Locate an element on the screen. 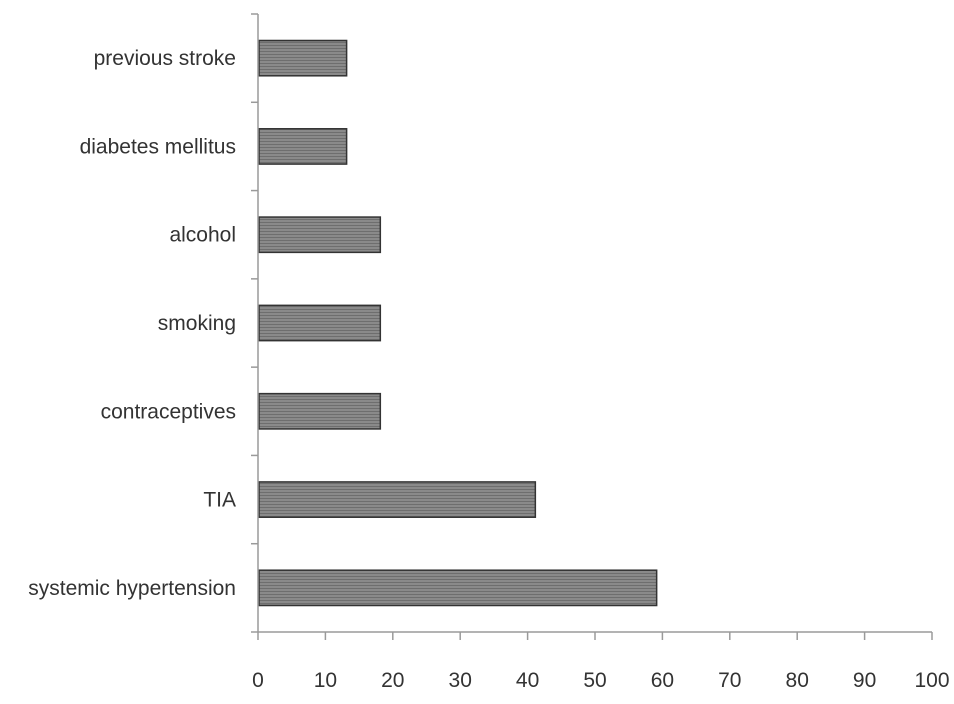 Image resolution: width=954 pixels, height=704 pixels. bar-previous-stroke is located at coordinates (303, 58).